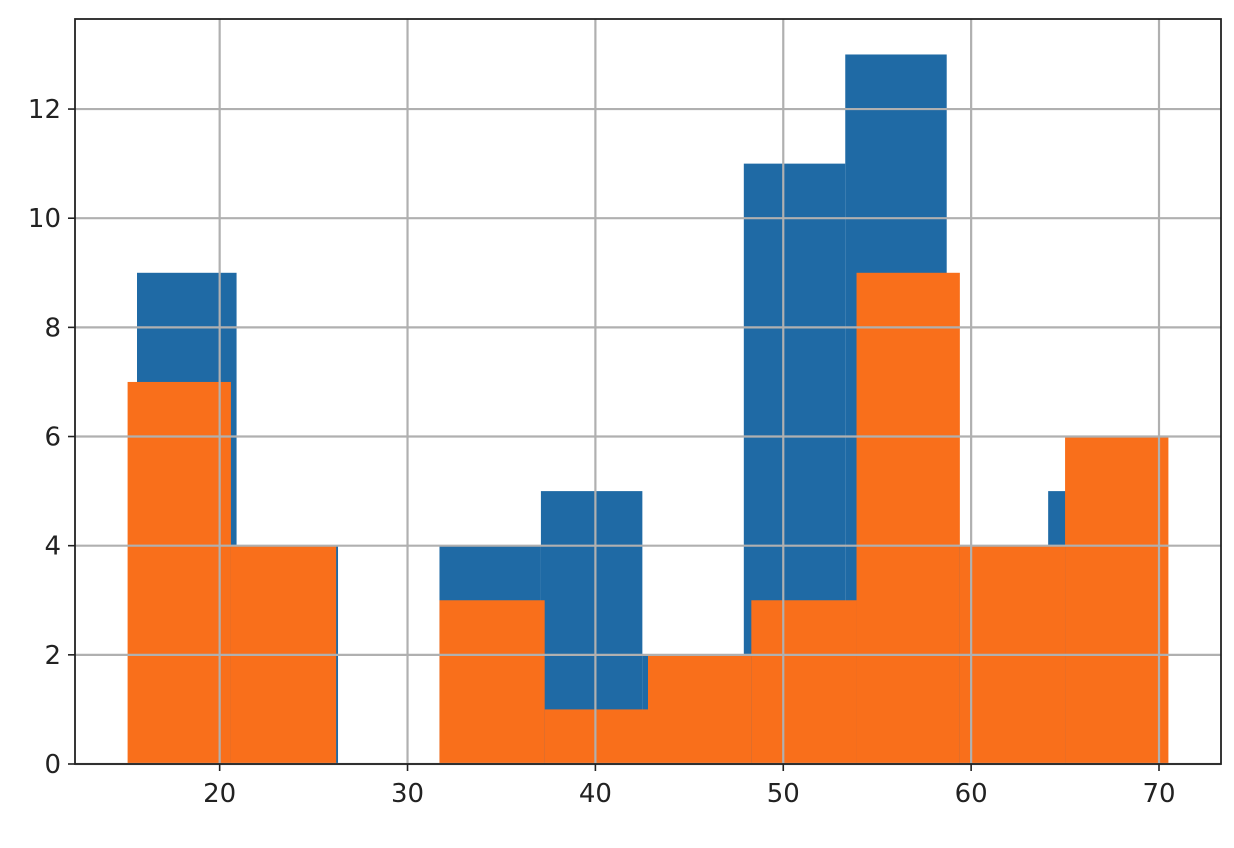 The height and width of the screenshot is (848, 1234). What do you see at coordinates (219, 794) in the screenshot?
I see `x-tick-label: 20` at bounding box center [219, 794].